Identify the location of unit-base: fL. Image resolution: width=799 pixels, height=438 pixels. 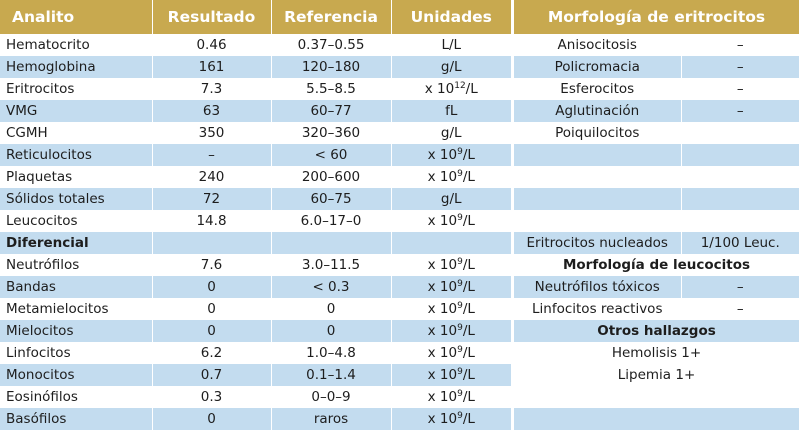
(451, 111).